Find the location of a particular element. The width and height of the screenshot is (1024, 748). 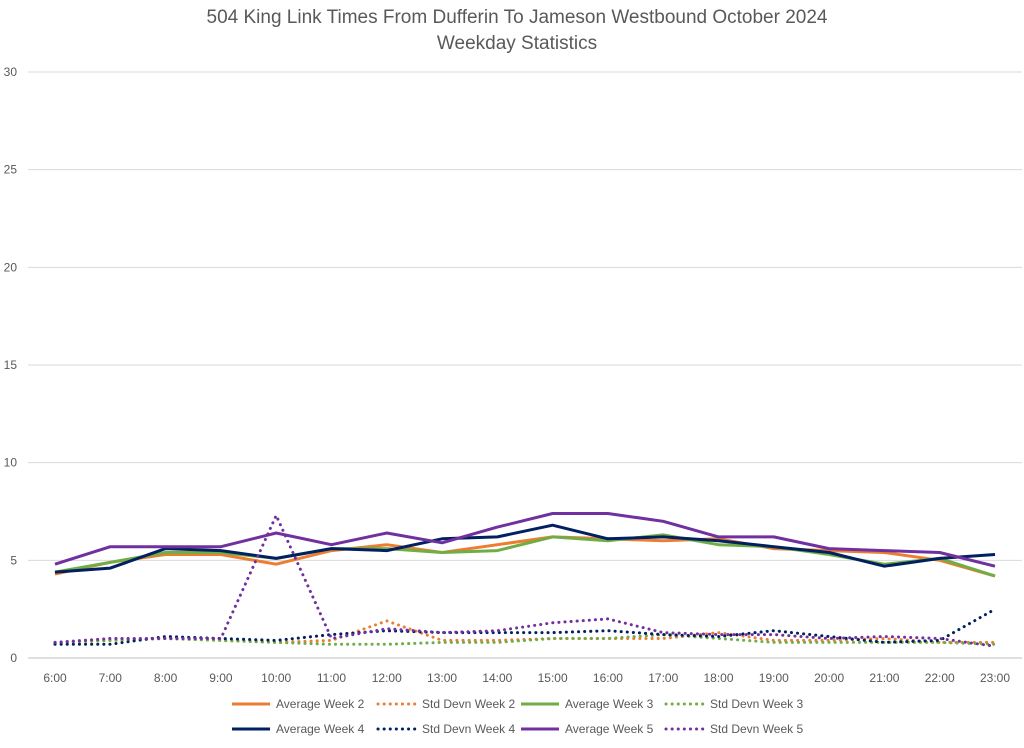

x-tick-label: 10:00 is located at coordinates (276, 678).